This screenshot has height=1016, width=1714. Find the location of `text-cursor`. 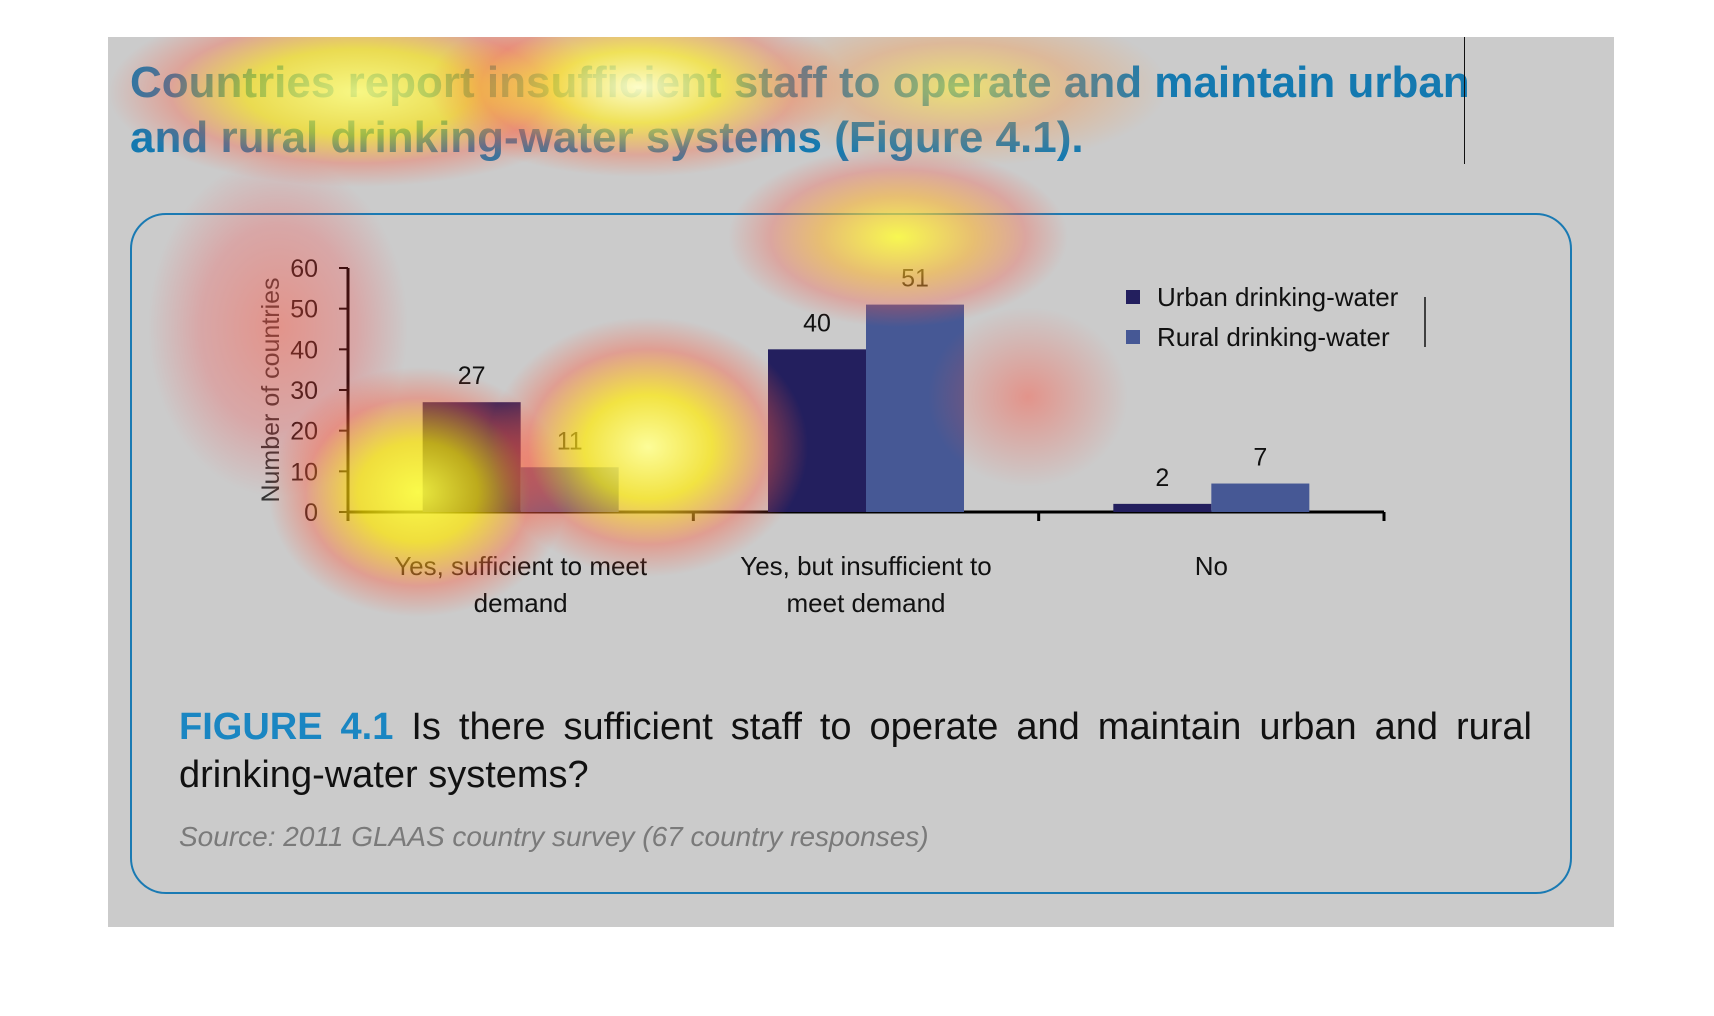

text-cursor is located at coordinates (1464, 79).